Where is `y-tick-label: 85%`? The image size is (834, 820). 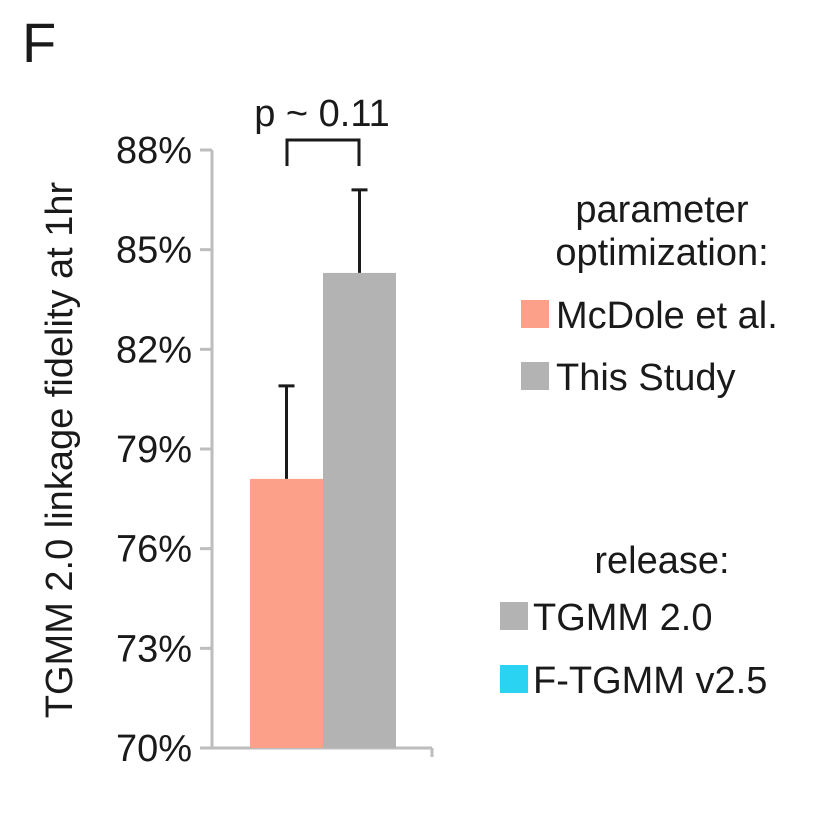
y-tick-label: 85% is located at coordinates (154, 251).